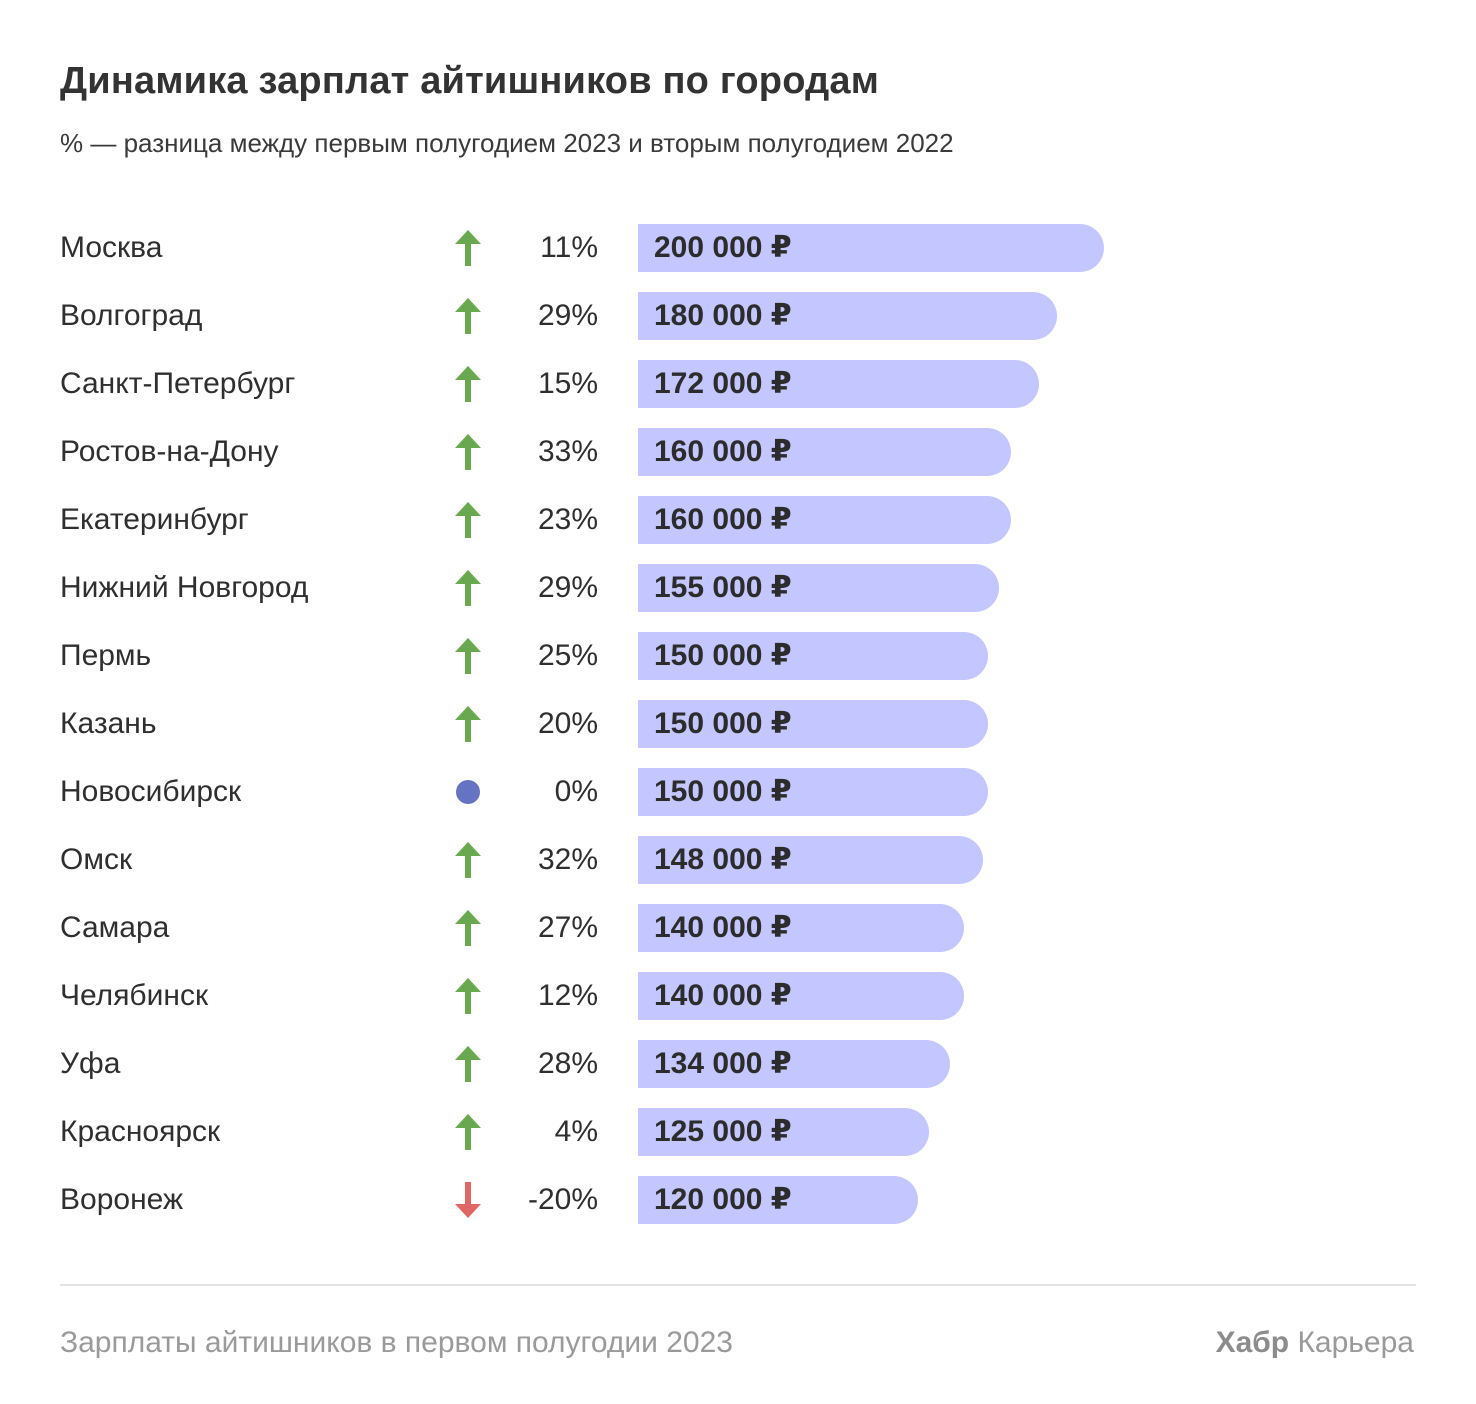 The image size is (1476, 1404). What do you see at coordinates (134, 995) in the screenshot?
I see `city-label: Челябинск` at bounding box center [134, 995].